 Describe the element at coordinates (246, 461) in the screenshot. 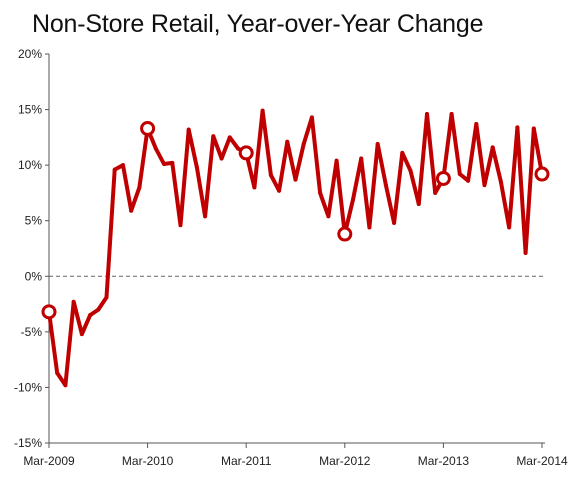

I see `x-tick-label: Mar-2011` at that location.